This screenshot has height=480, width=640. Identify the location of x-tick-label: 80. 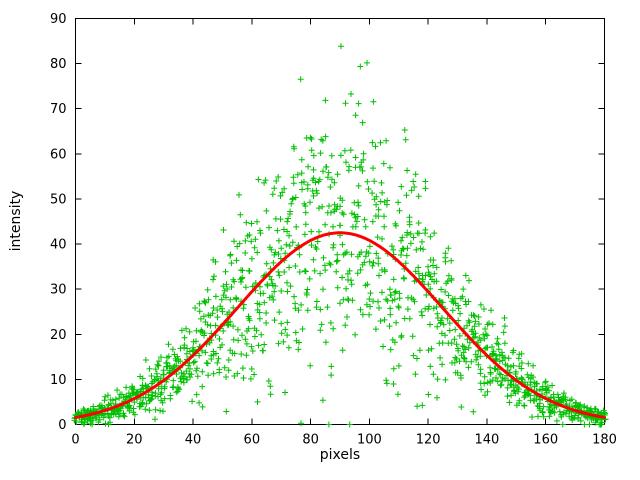
(310, 440).